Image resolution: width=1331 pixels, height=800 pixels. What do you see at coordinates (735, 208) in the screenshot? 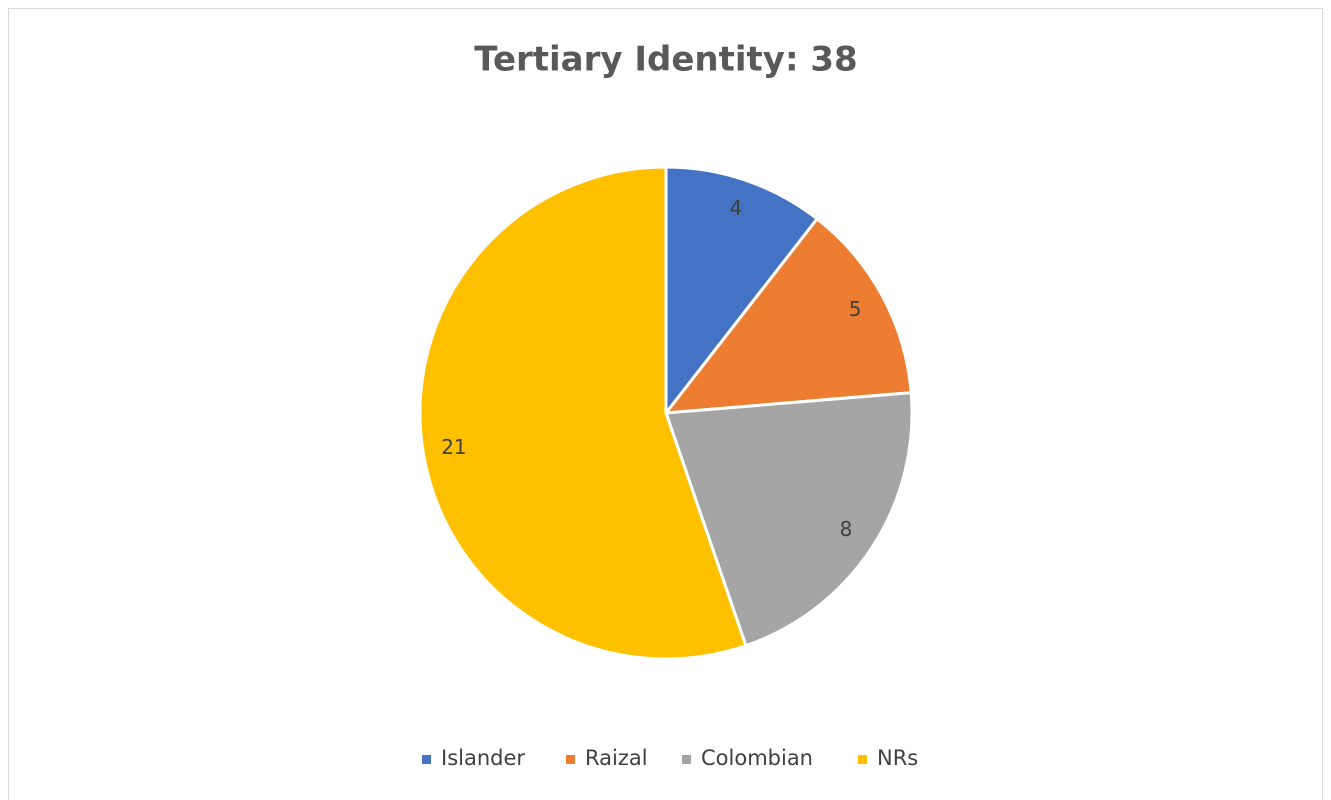
I see `data-label: 4` at bounding box center [735, 208].